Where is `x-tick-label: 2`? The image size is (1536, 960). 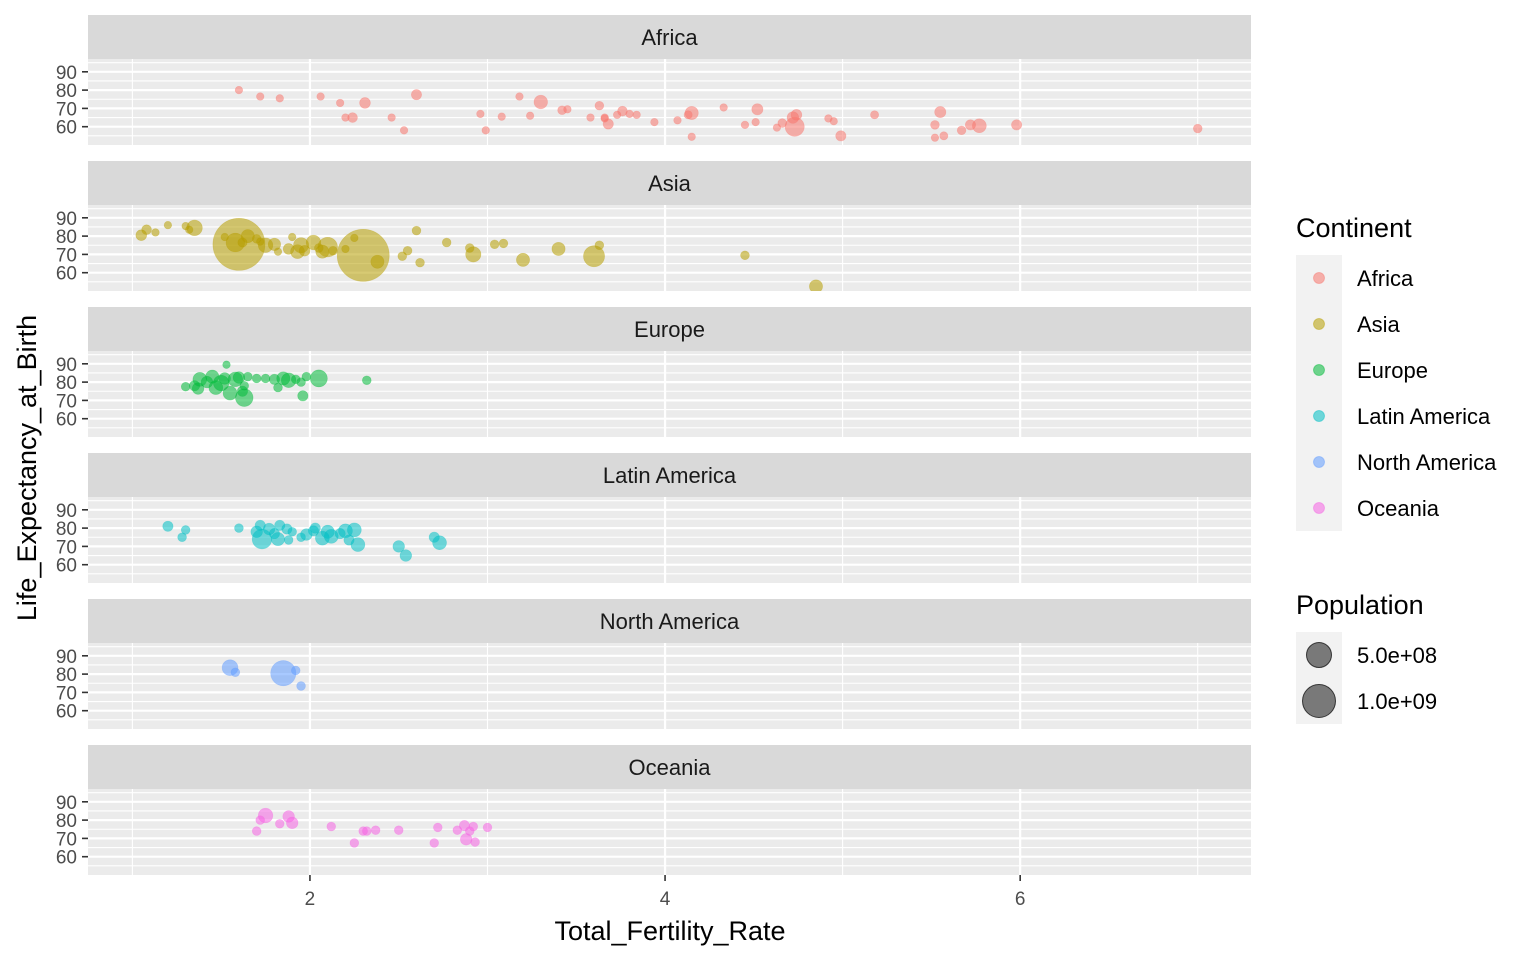
x-tick-label: 2 is located at coordinates (310, 899).